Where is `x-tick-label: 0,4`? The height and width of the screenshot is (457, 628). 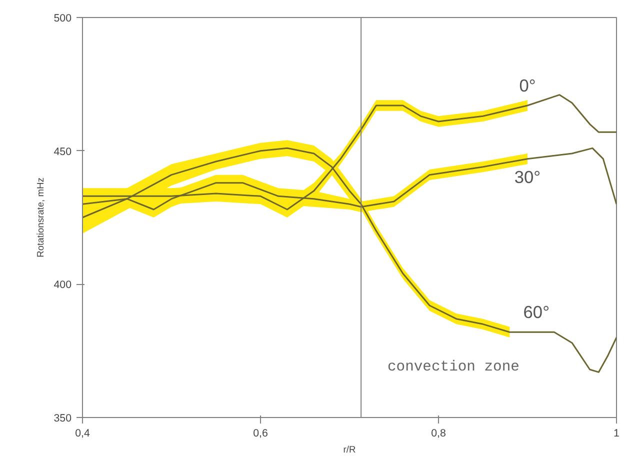
x-tick-label: 0,4 is located at coordinates (82, 434).